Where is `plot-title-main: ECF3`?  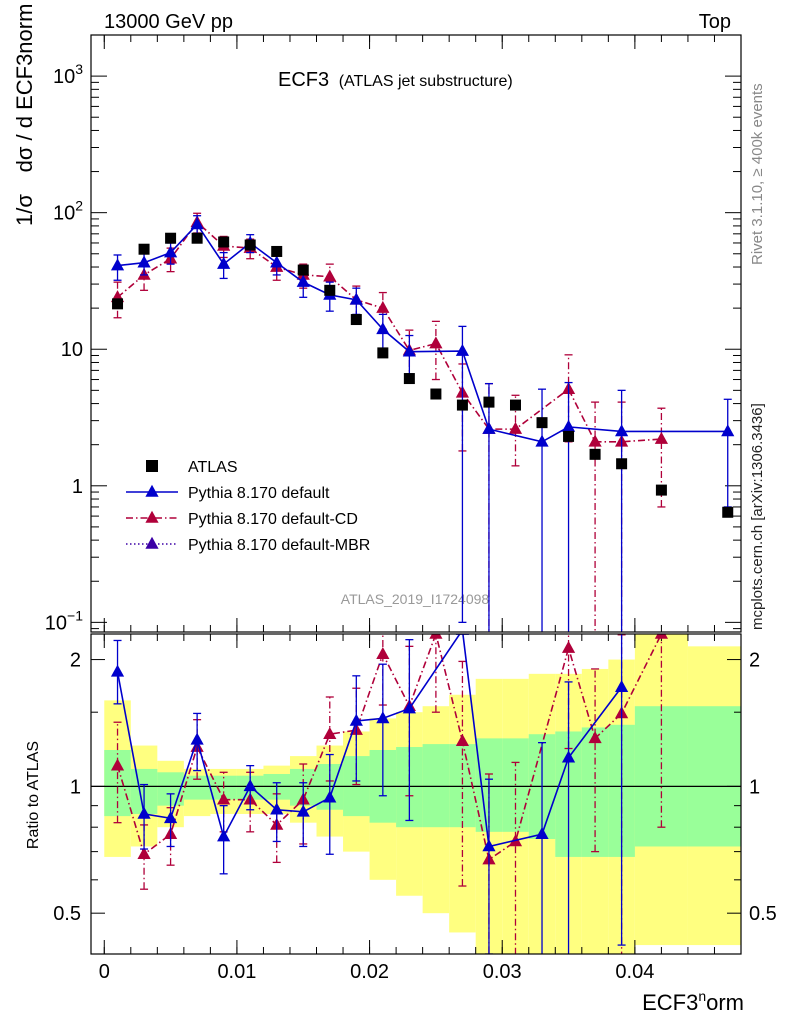 plot-title-main: ECF3 is located at coordinates (303, 80).